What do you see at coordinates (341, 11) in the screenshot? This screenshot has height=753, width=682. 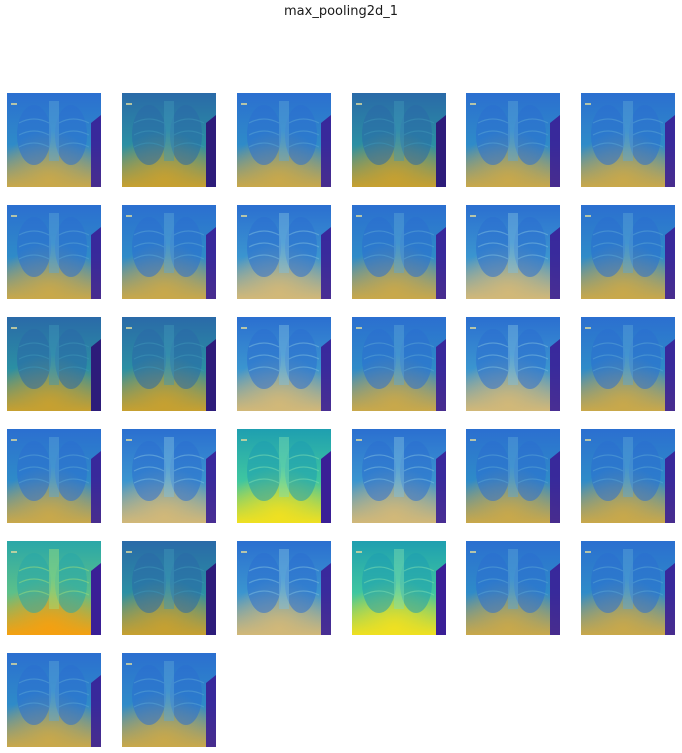 I see `figure-title: max_pooling2d_1` at bounding box center [341, 11].